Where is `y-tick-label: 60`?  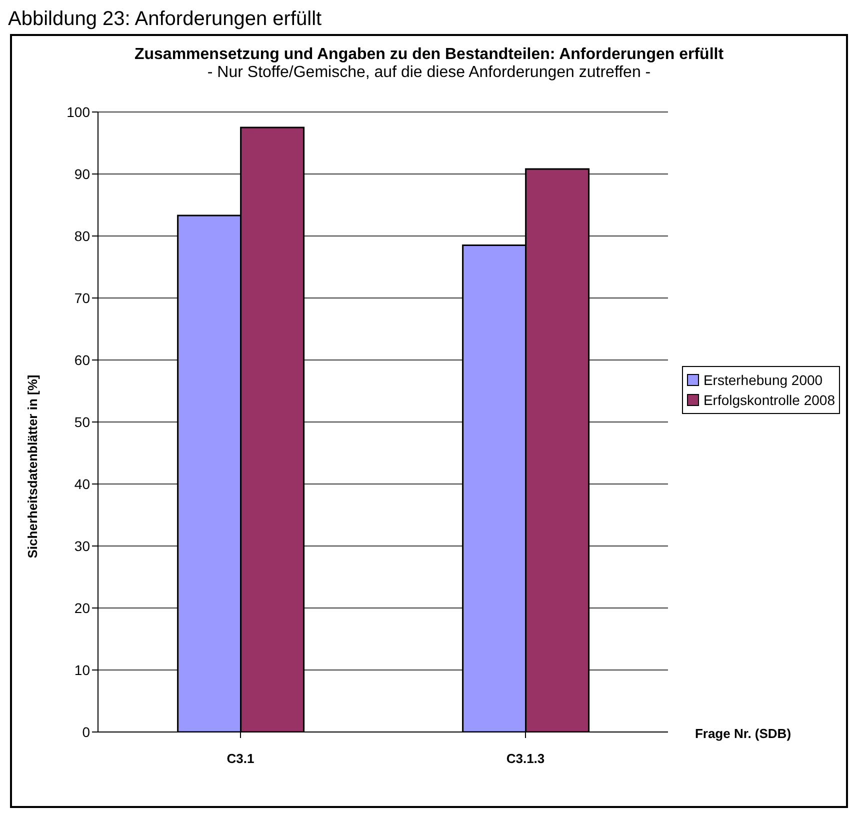 y-tick-label: 60 is located at coordinates (82, 360).